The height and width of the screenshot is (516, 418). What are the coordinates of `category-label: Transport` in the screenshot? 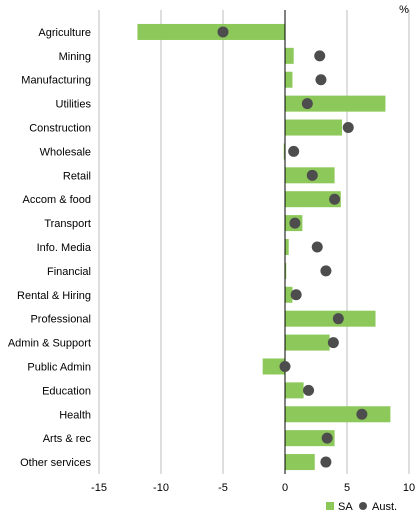 It's located at (67, 224).